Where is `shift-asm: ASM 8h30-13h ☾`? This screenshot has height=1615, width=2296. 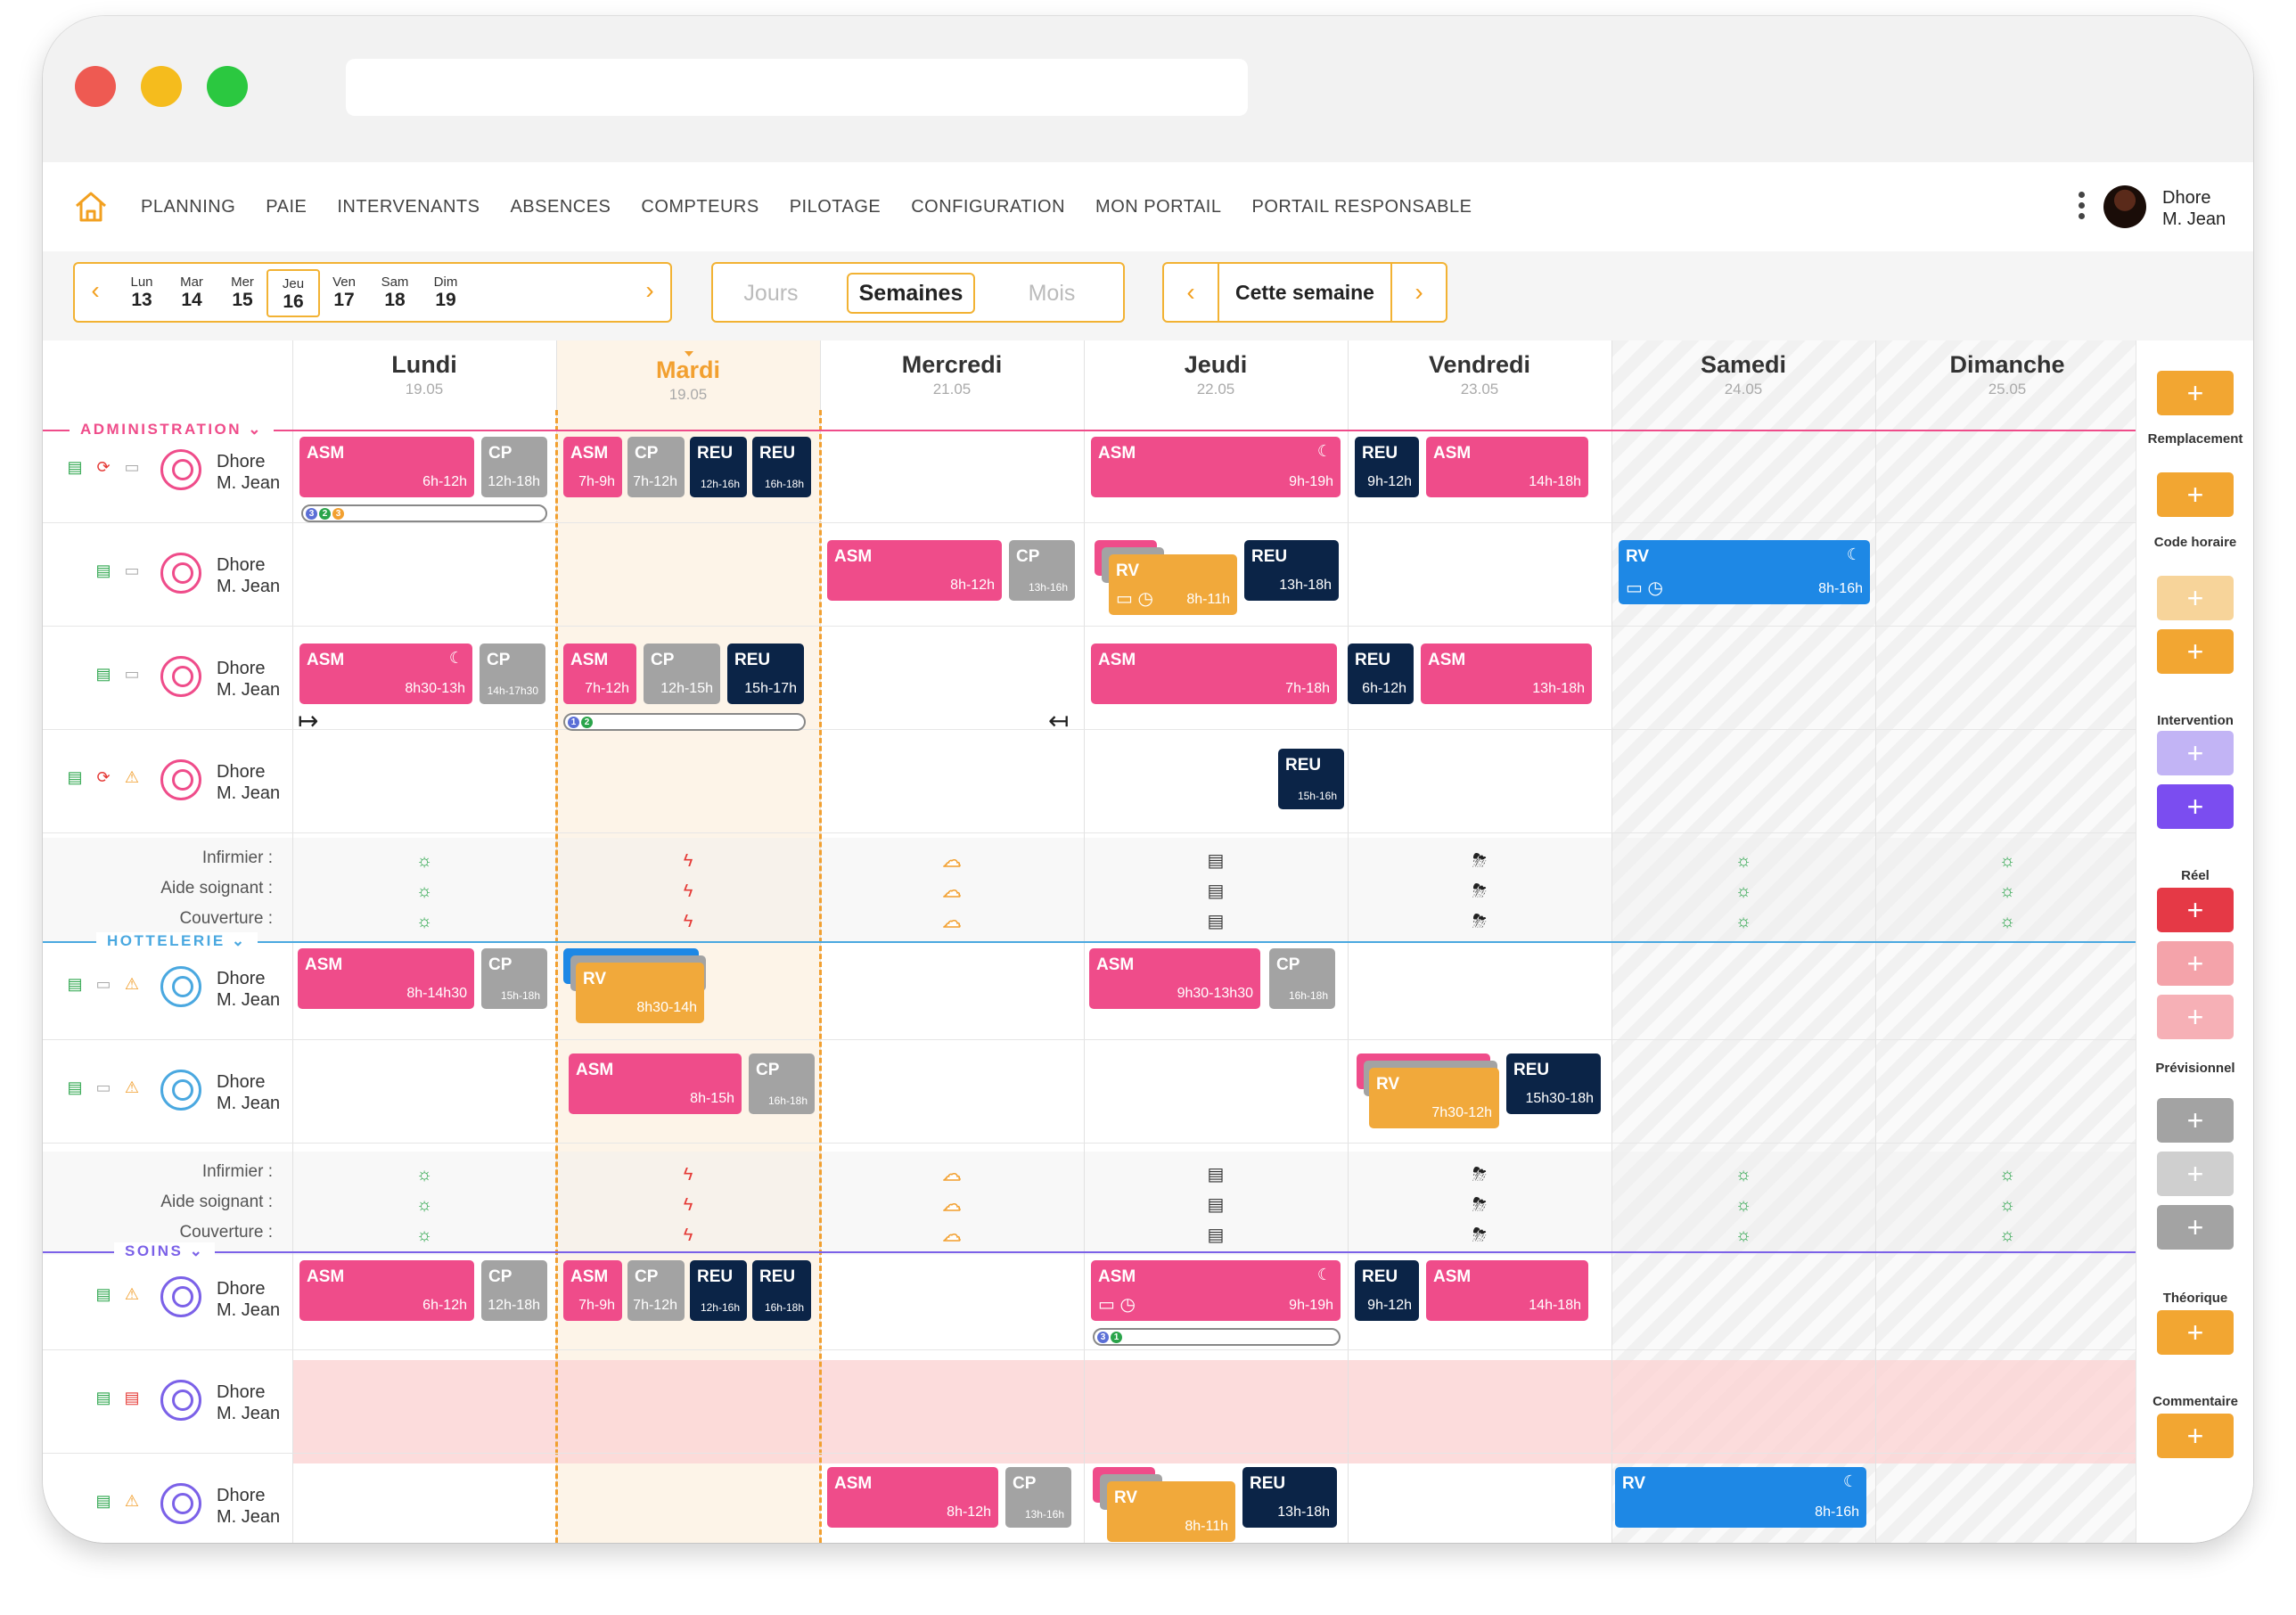 shift-asm: ASM 8h30-13h ☾ is located at coordinates (385, 674).